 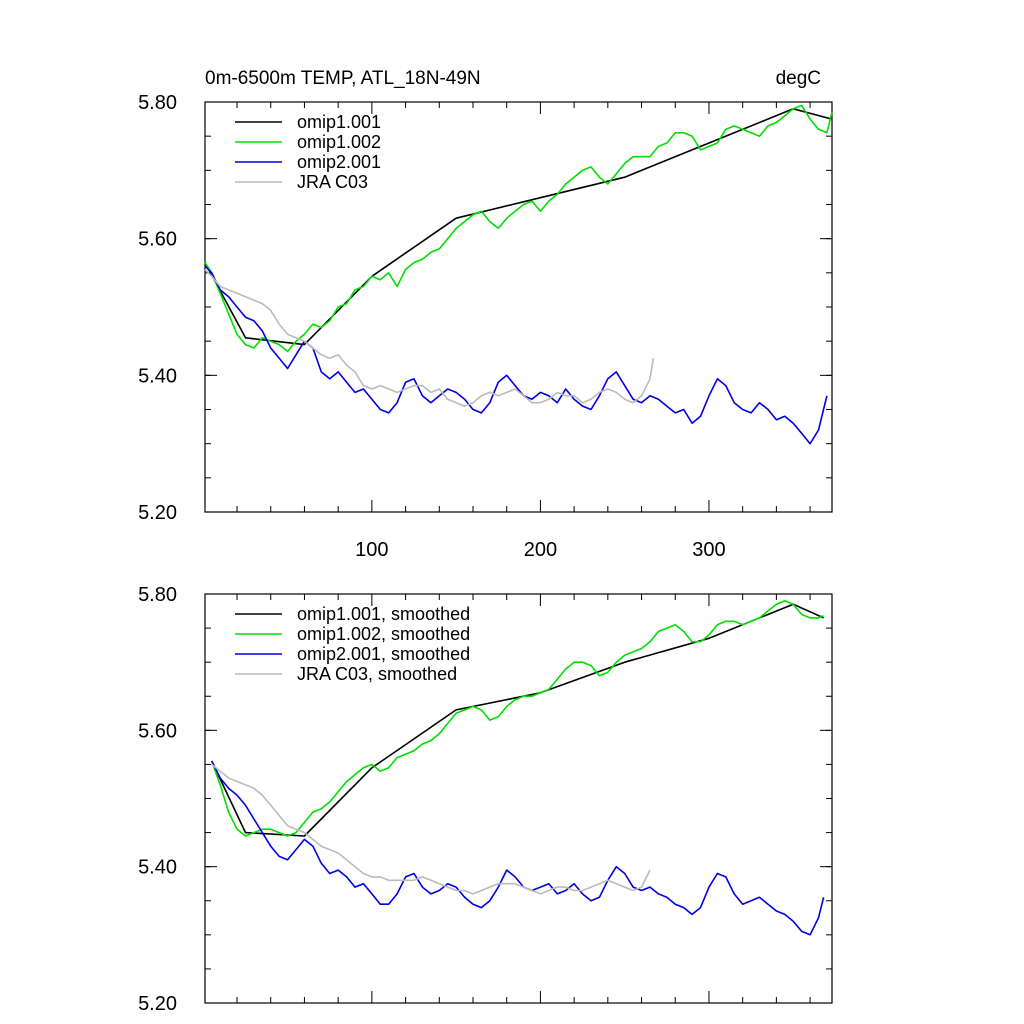 I want to click on series-line-jra-c03-smoothed, so click(x=431, y=829).